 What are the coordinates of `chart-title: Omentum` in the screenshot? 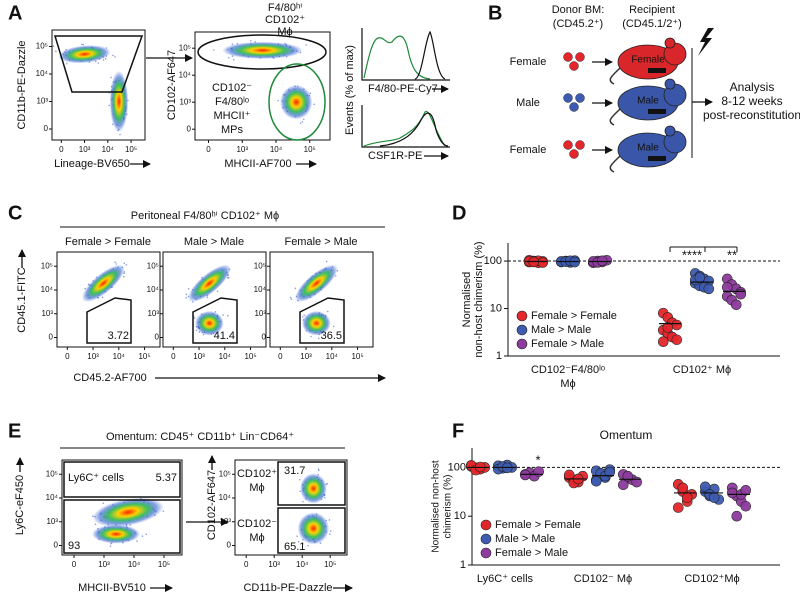 It's located at (626, 435).